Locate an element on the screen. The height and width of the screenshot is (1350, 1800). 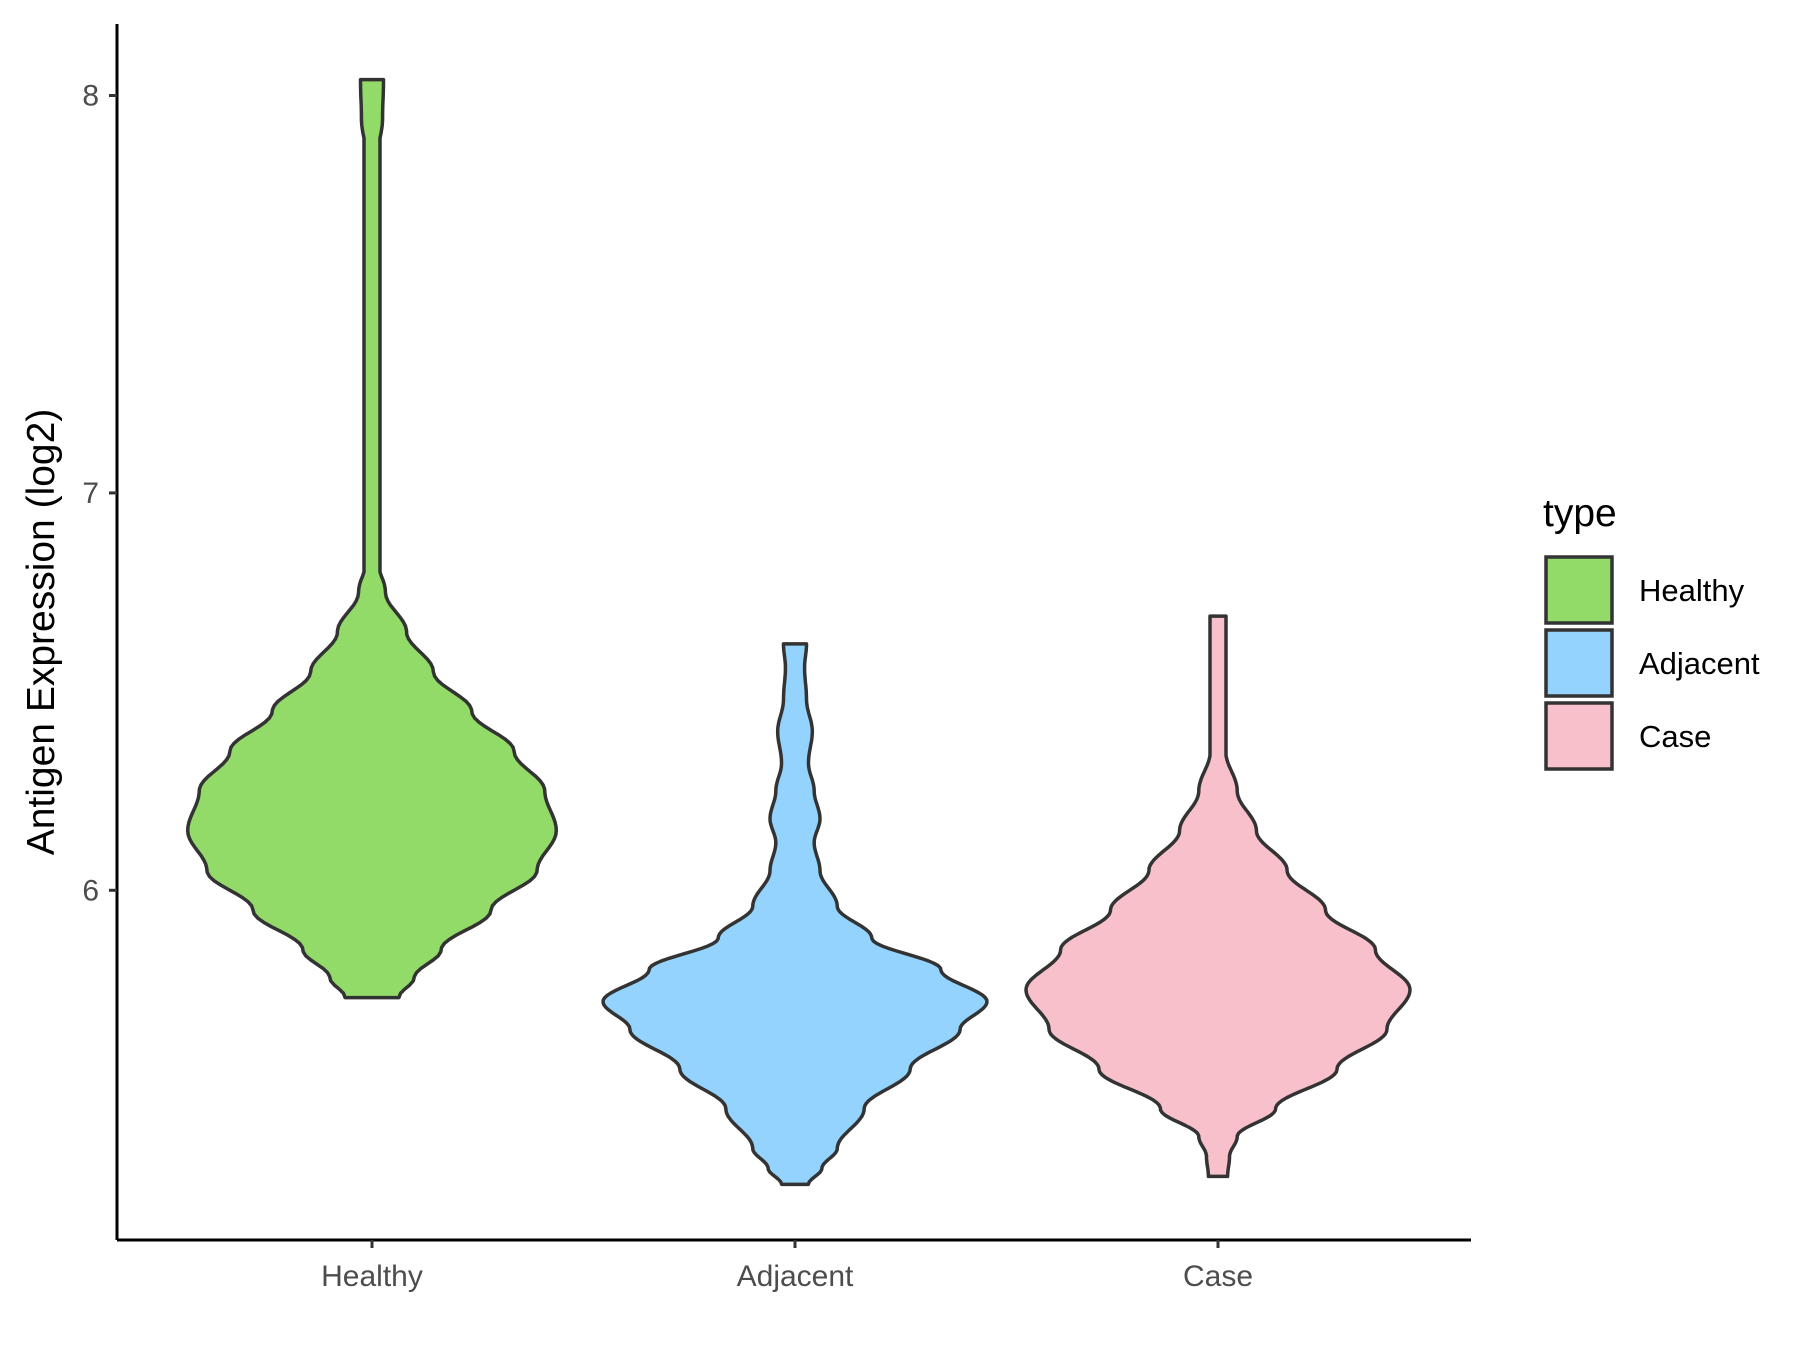
legend-items: Healthy Adjacent Case is located at coordinates (1652, 663).